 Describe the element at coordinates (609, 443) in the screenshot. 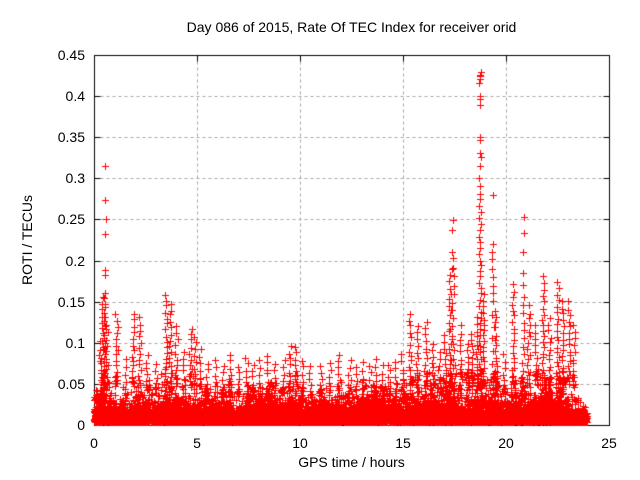

I see `x-tick-label: 25` at that location.